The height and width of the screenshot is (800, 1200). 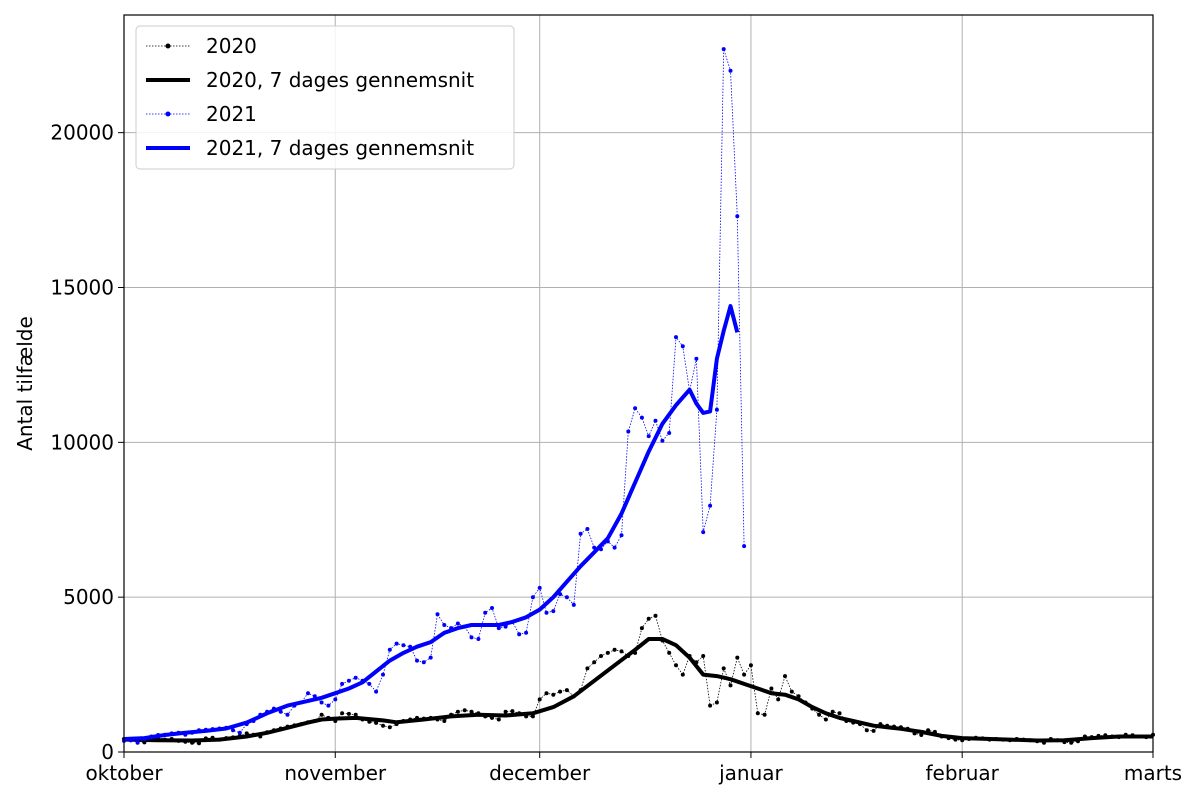 What do you see at coordinates (325, 97) in the screenshot?
I see `legend-box` at bounding box center [325, 97].